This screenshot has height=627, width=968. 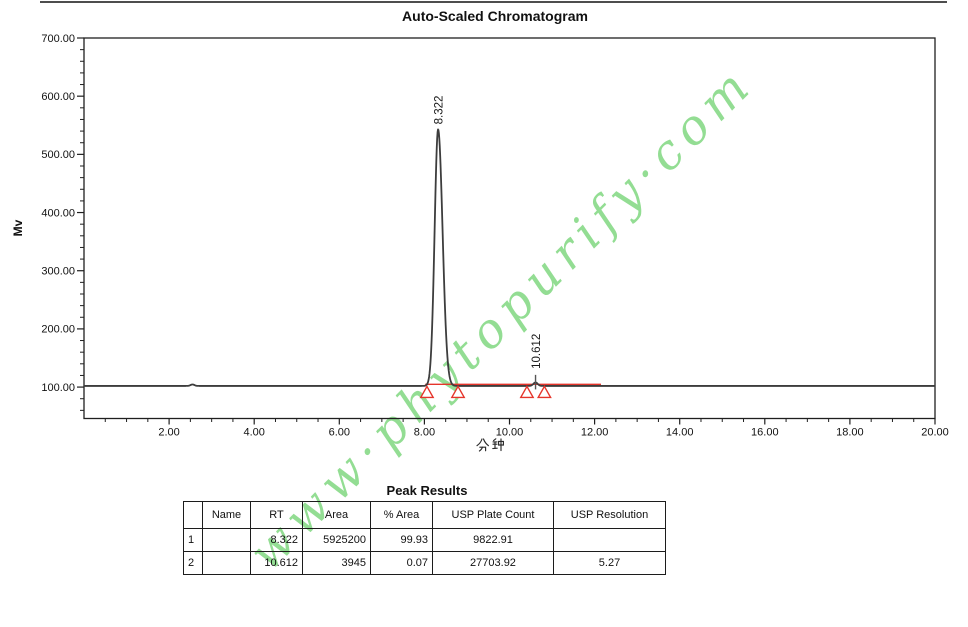 I want to click on table-header-cell: % Area, so click(x=401, y=515).